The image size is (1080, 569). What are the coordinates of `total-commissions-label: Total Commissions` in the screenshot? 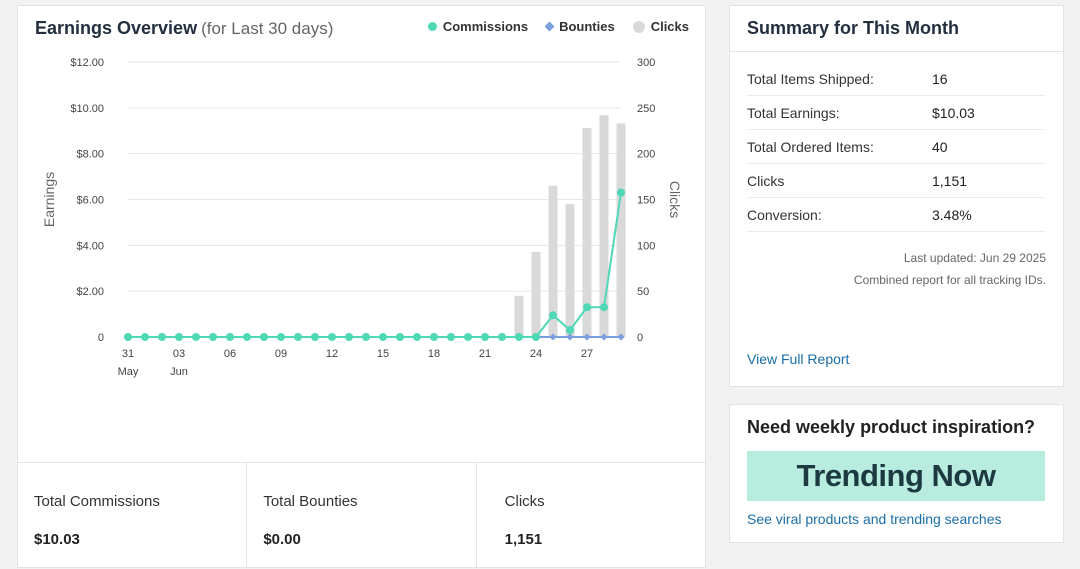 It's located at (97, 501).